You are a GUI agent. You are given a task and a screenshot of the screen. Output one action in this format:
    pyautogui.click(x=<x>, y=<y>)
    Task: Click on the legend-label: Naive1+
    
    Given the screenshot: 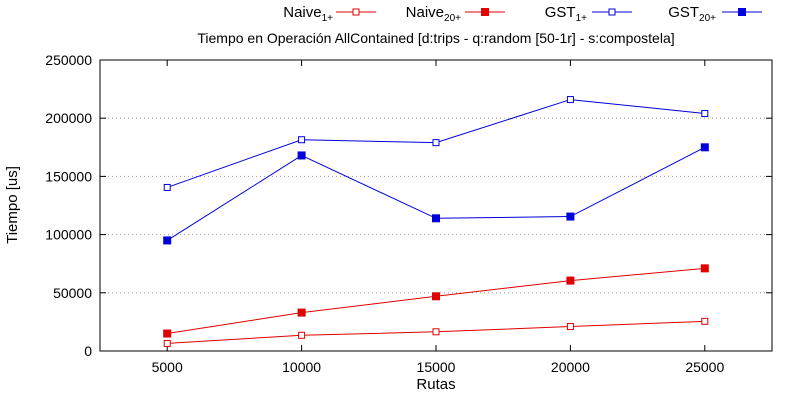 What is the action you would take?
    pyautogui.click(x=308, y=14)
    